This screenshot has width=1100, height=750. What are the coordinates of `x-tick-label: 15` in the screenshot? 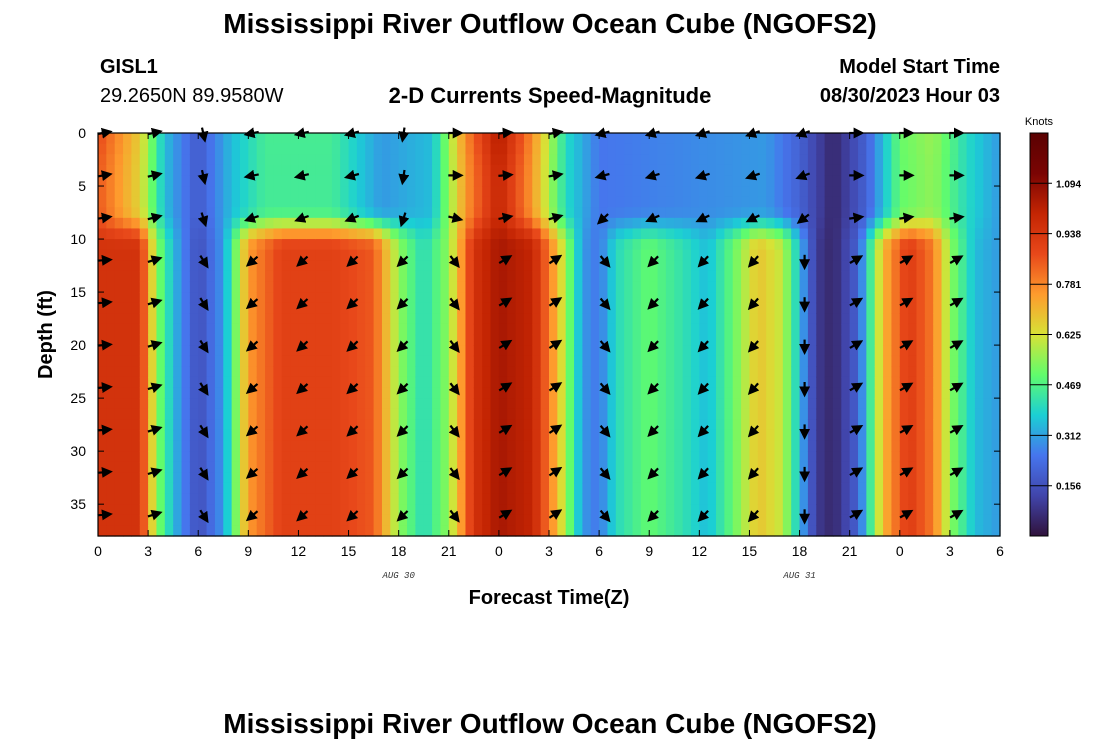 It's located at (349, 551).